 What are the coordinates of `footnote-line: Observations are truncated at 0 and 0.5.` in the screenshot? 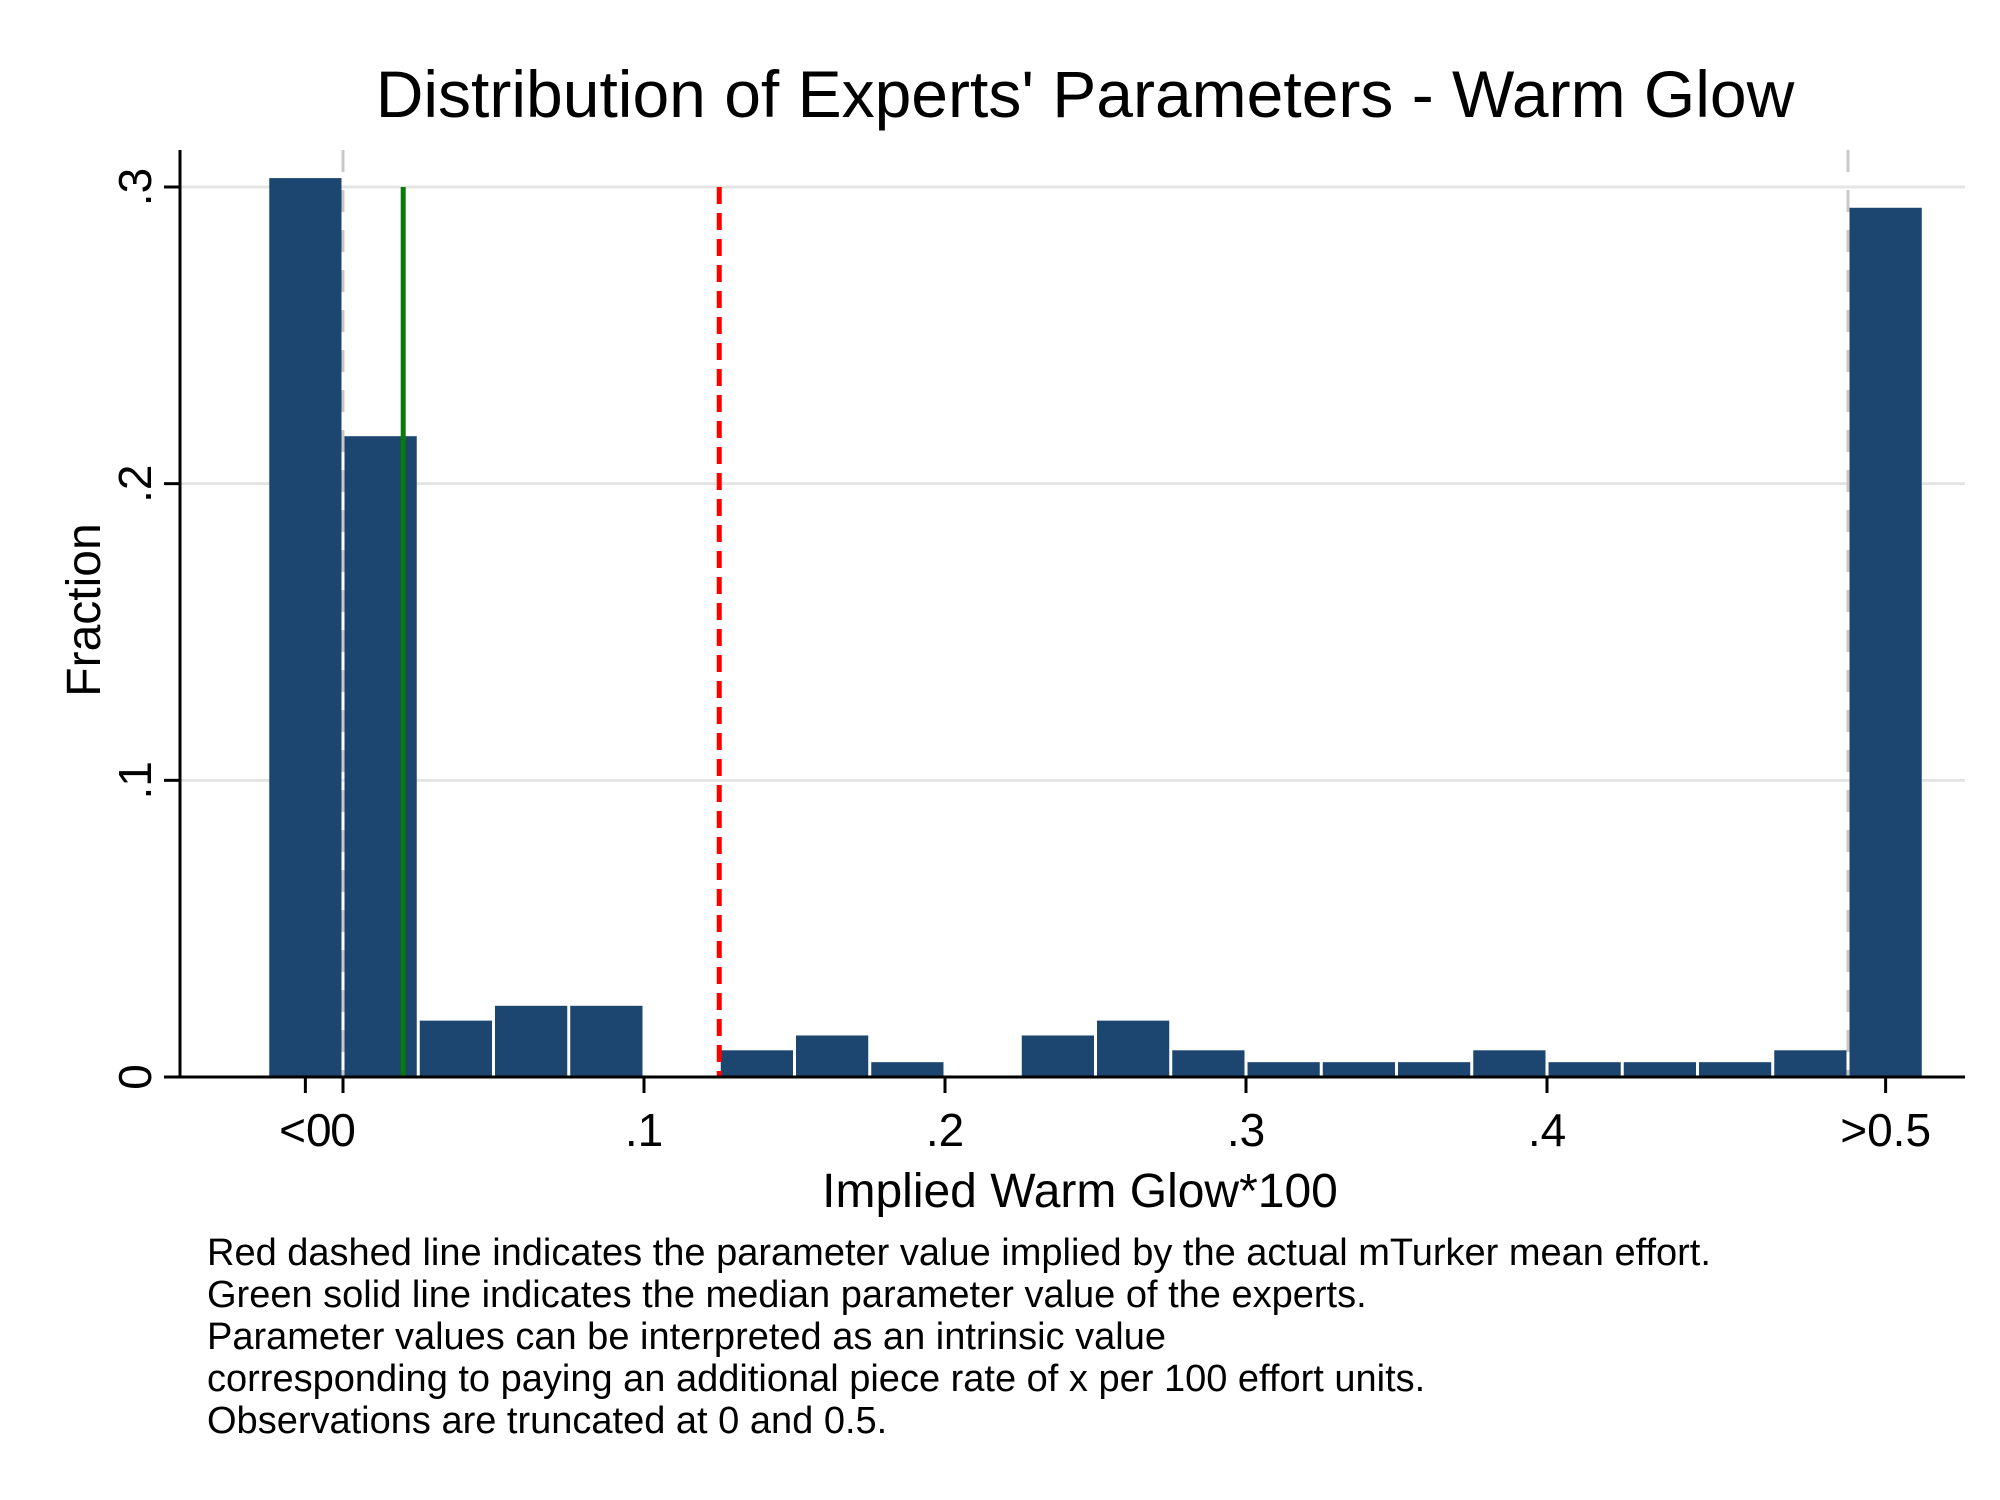 It's located at (547, 1421).